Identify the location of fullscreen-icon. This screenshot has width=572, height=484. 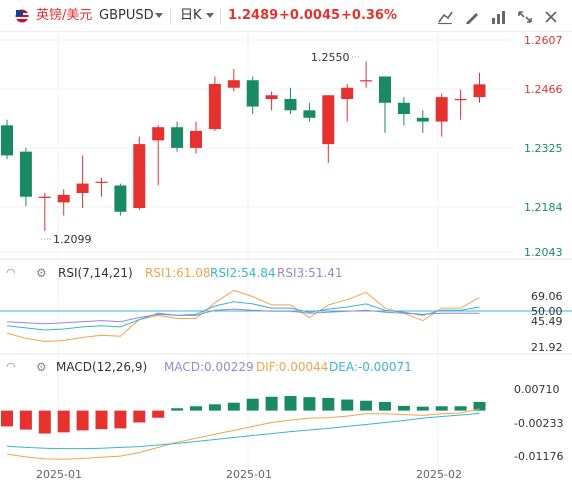
(525, 17).